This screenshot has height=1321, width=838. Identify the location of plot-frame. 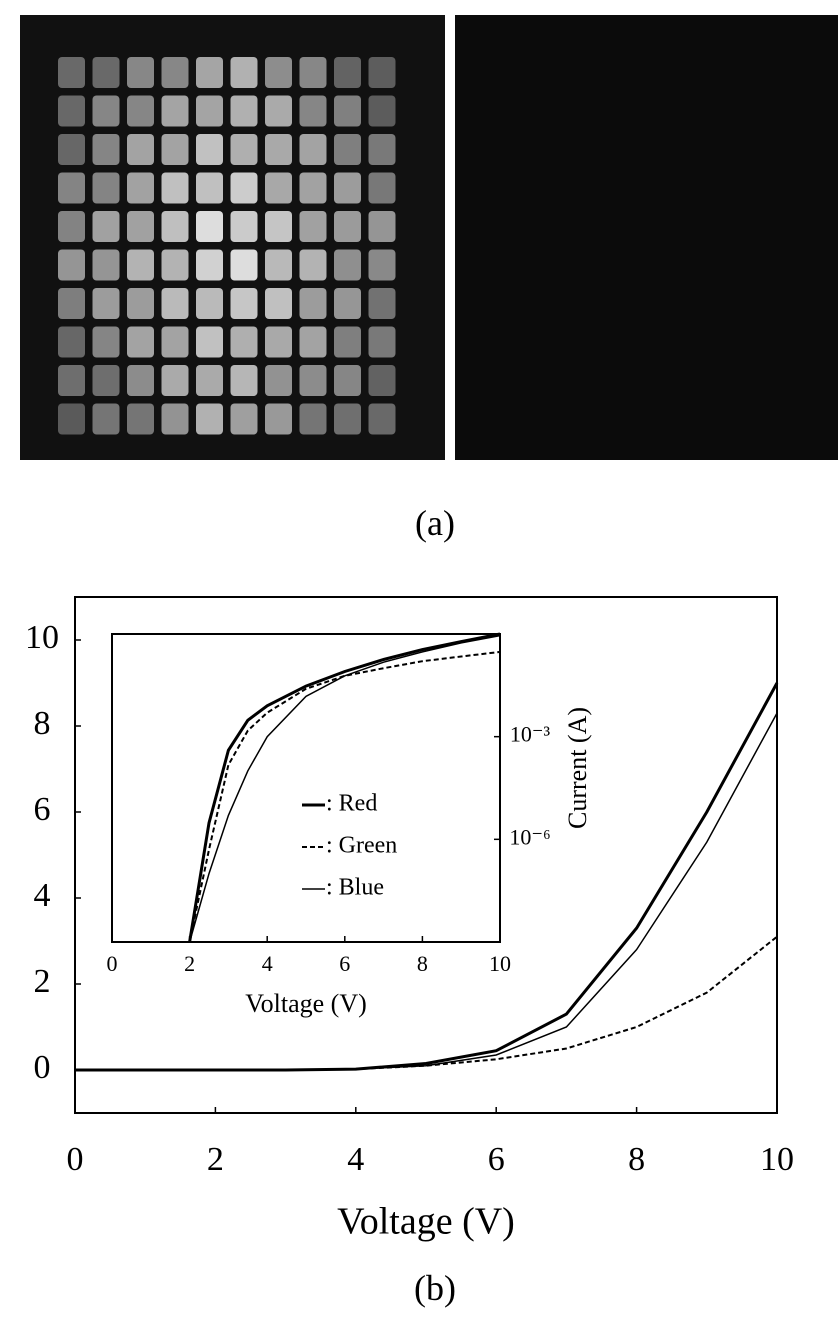
(306, 788).